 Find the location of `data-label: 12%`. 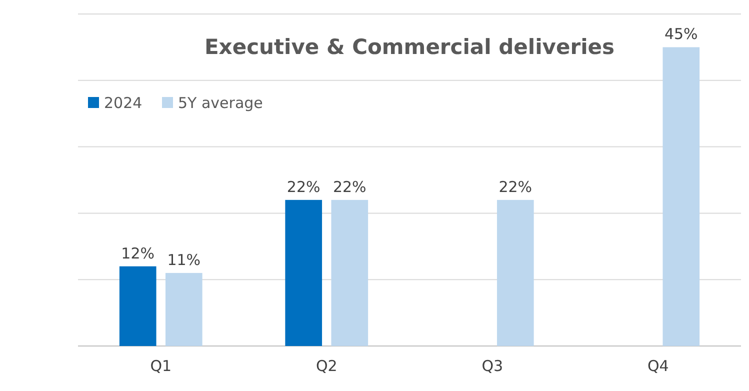

data-label: 12% is located at coordinates (138, 253).